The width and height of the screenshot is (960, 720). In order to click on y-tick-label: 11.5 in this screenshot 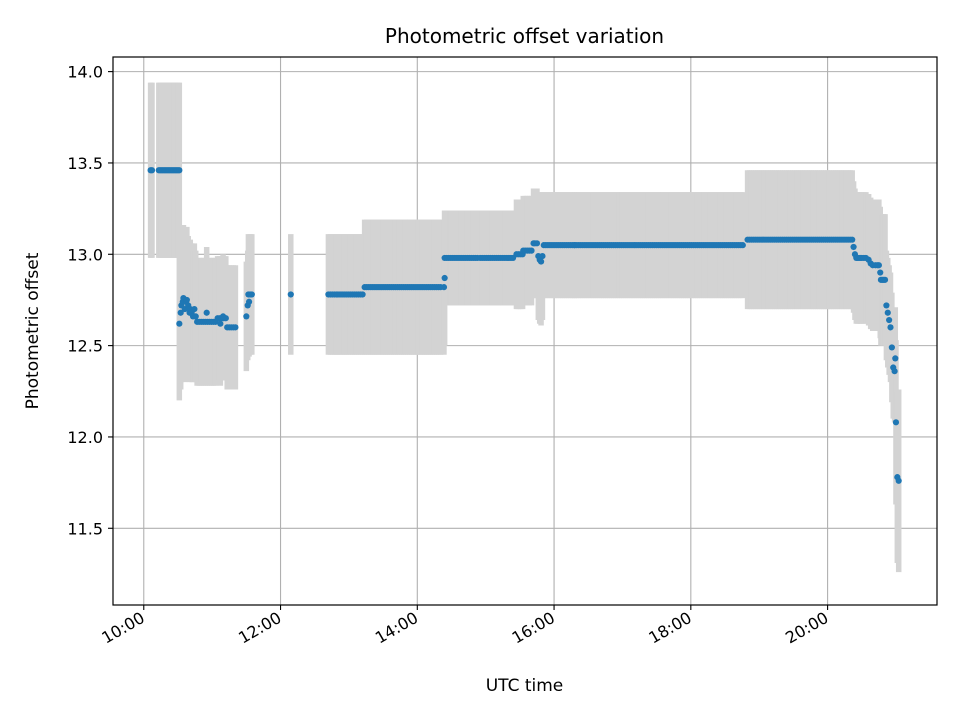, I will do `click(85, 528)`.